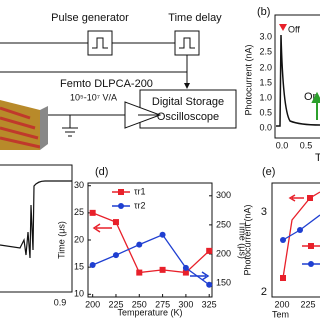 This screenshot has height=320, width=320. What do you see at coordinates (294, 29) in the screenshot?
I see `off-label: Off` at bounding box center [294, 29].